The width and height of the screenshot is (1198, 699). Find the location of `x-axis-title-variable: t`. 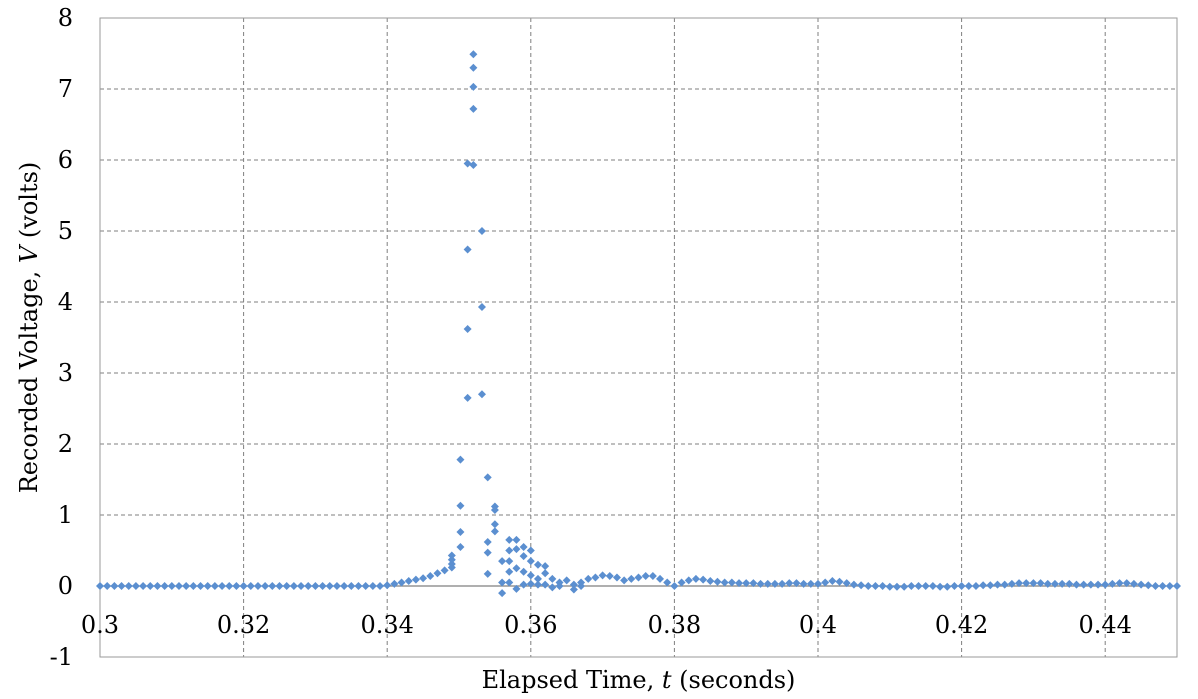

x-axis-title-variable: t is located at coordinates (667, 680).